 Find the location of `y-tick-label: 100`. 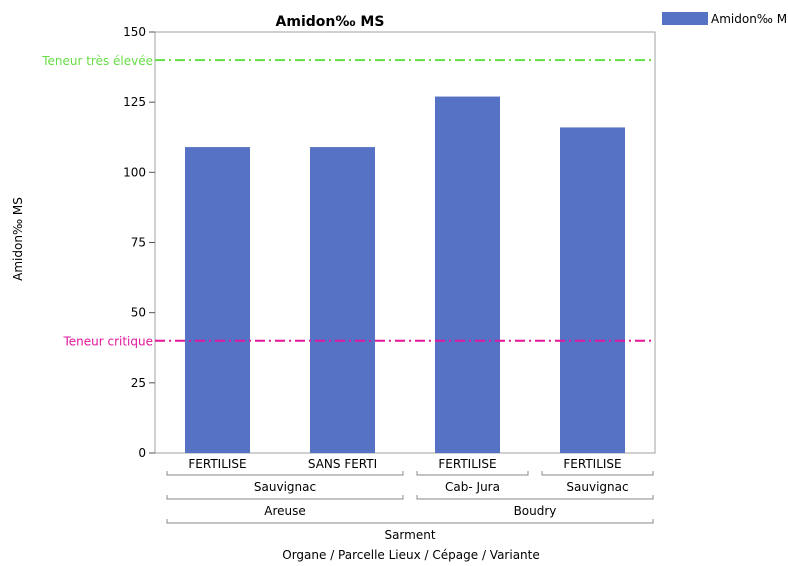

y-tick-label: 100 is located at coordinates (134, 172).